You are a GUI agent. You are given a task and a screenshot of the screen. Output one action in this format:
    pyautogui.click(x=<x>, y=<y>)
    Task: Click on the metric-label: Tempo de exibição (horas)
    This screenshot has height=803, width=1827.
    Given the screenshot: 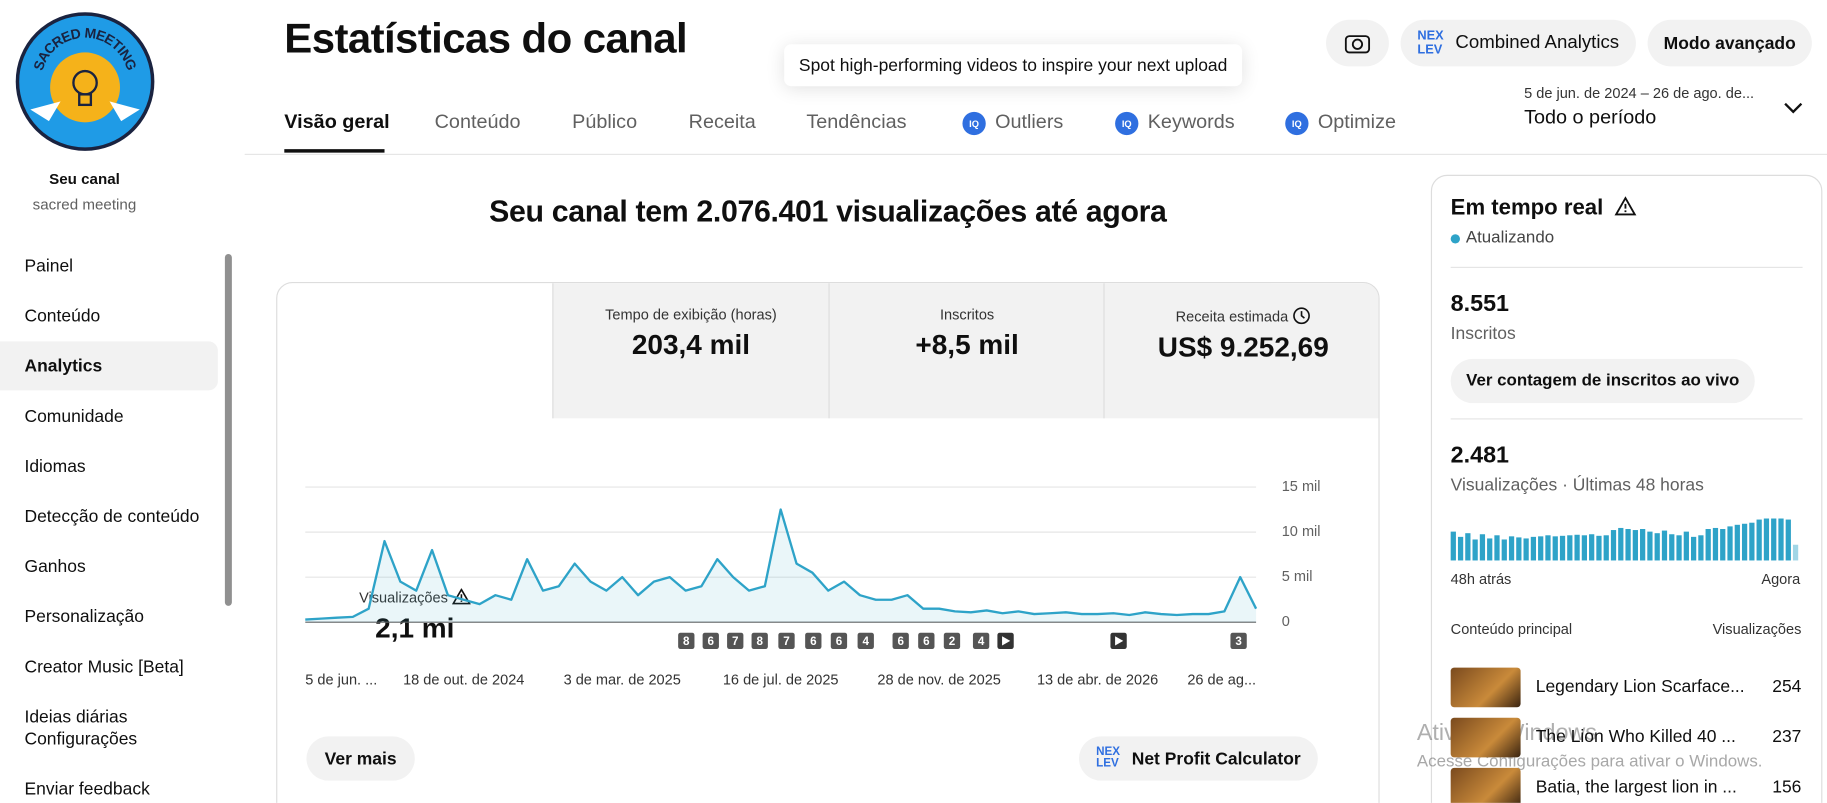 What is the action you would take?
    pyautogui.click(x=691, y=314)
    